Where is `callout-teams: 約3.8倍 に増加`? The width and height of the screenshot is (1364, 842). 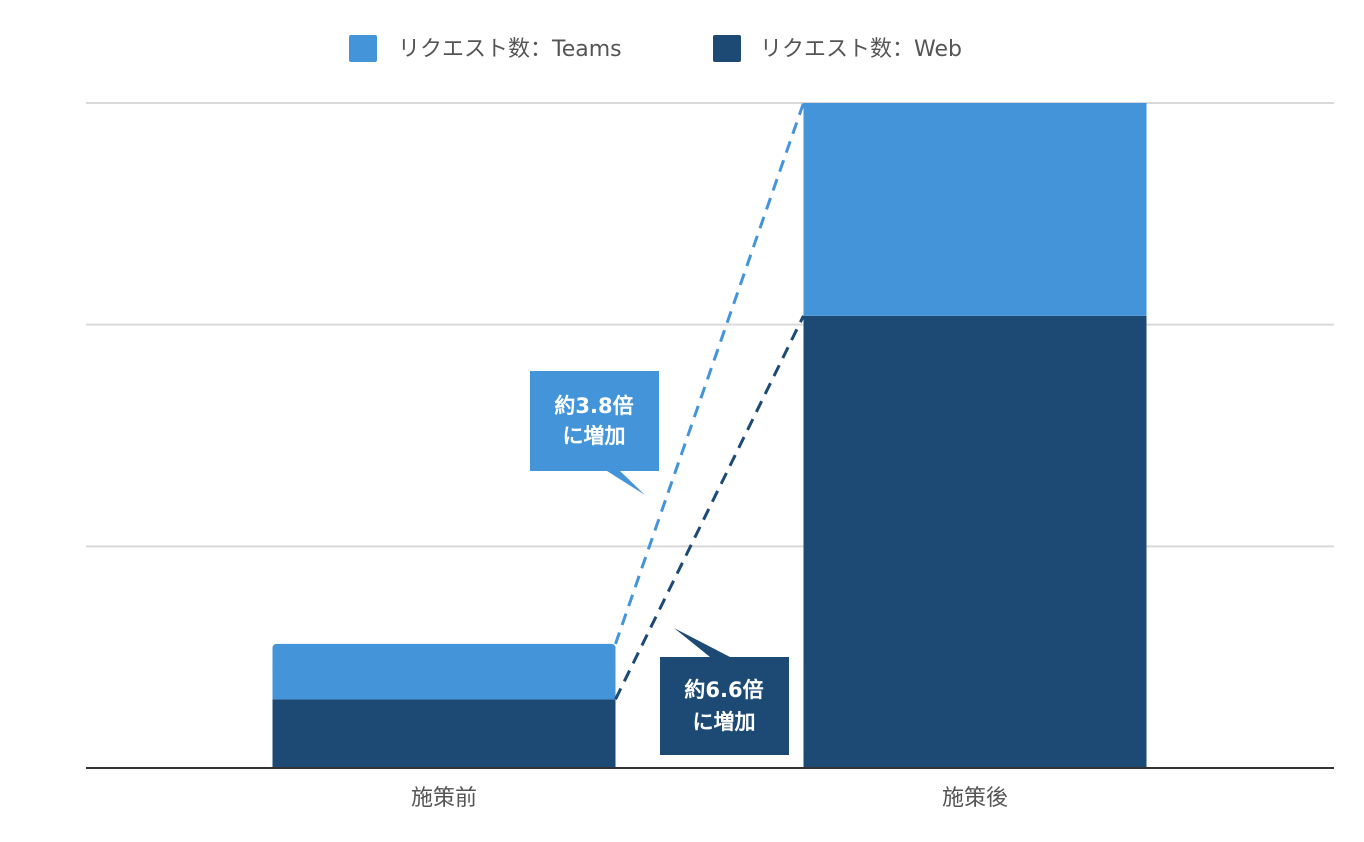 callout-teams: 約3.8倍 に増加 is located at coordinates (594, 433).